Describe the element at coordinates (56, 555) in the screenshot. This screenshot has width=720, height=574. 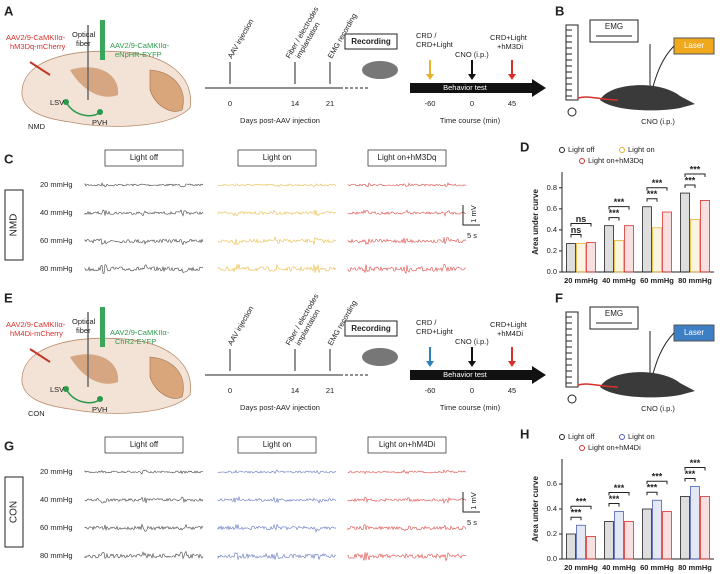
I see `row-label: 80 mmHg` at that location.